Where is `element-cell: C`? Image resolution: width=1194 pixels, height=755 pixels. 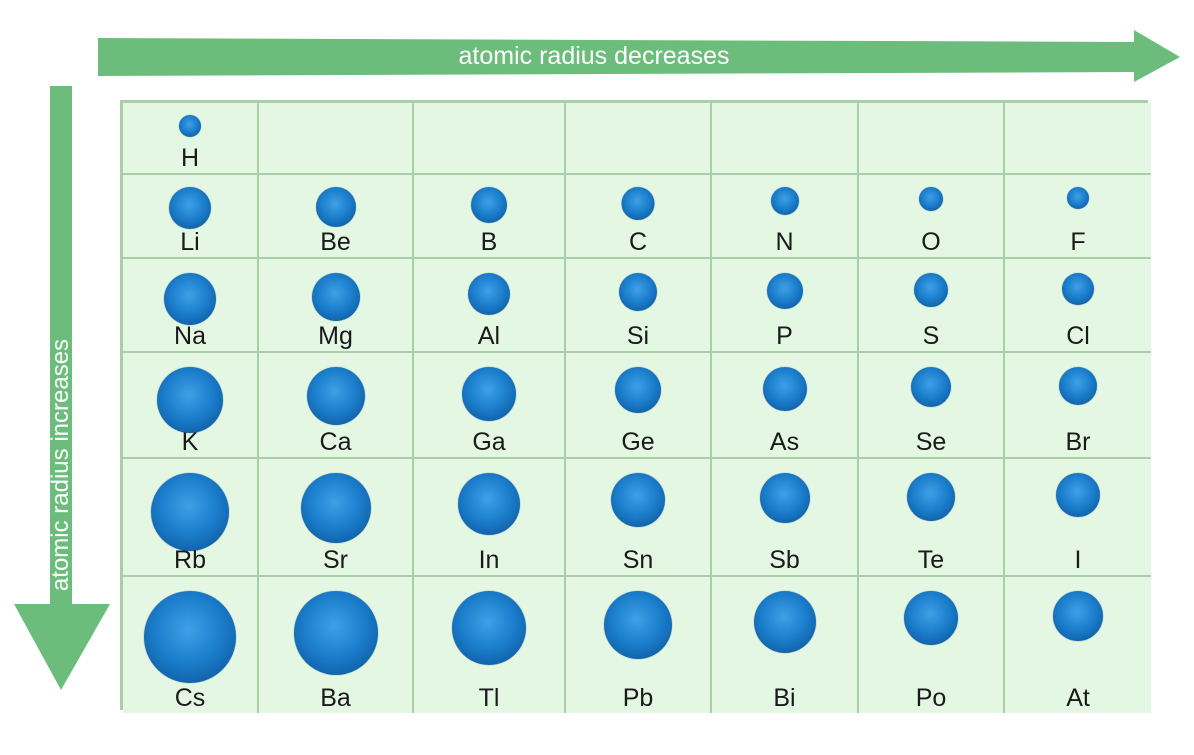
element-cell: C is located at coordinates (639, 217).